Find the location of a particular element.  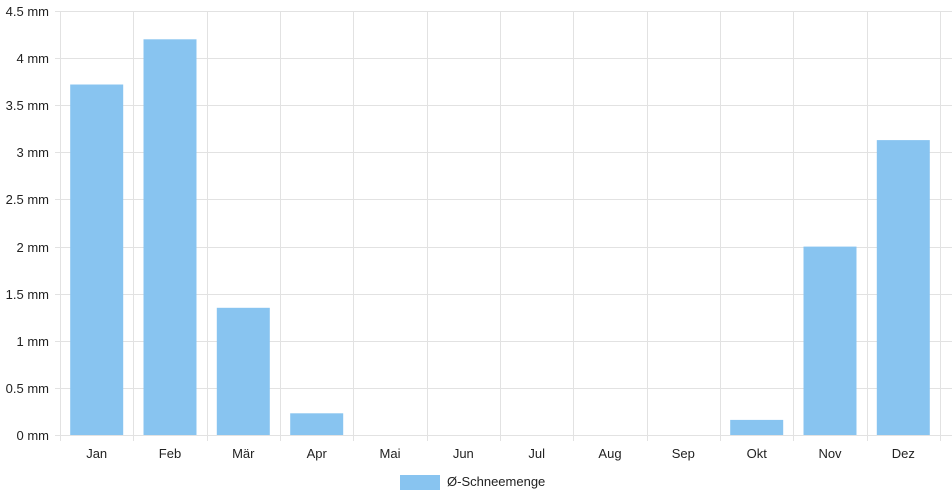

x-tick-label: Jul is located at coordinates (536, 453).